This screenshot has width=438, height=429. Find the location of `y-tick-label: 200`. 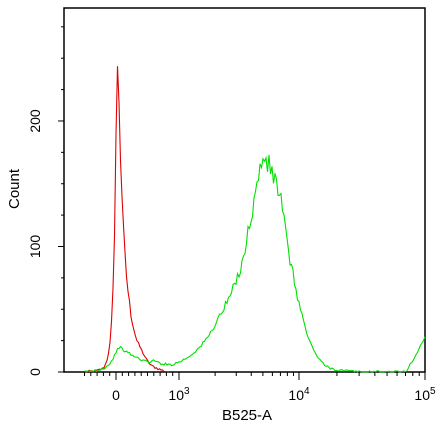

y-tick-label: 200 is located at coordinates (35, 121).